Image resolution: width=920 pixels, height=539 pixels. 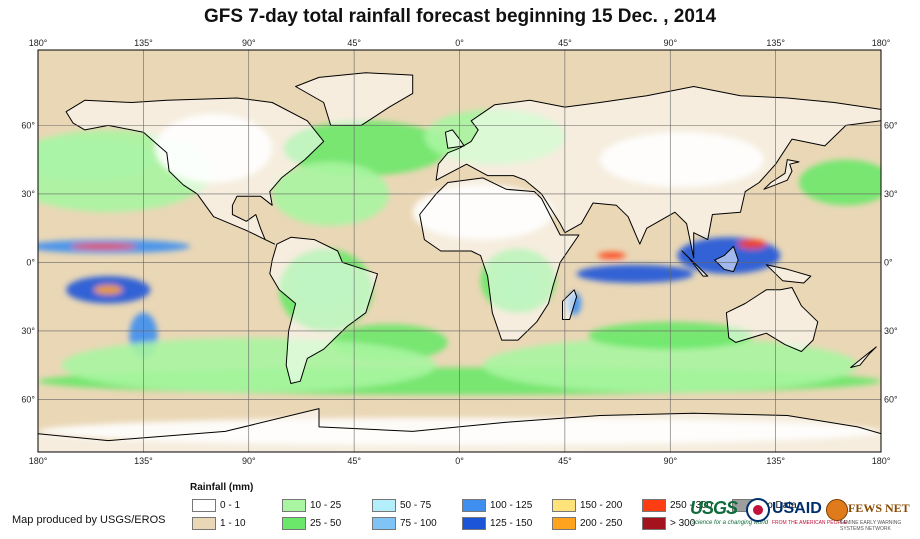 What do you see at coordinates (888, 262) in the screenshot?
I see `lat-tick-label-right: 0°` at bounding box center [888, 262].